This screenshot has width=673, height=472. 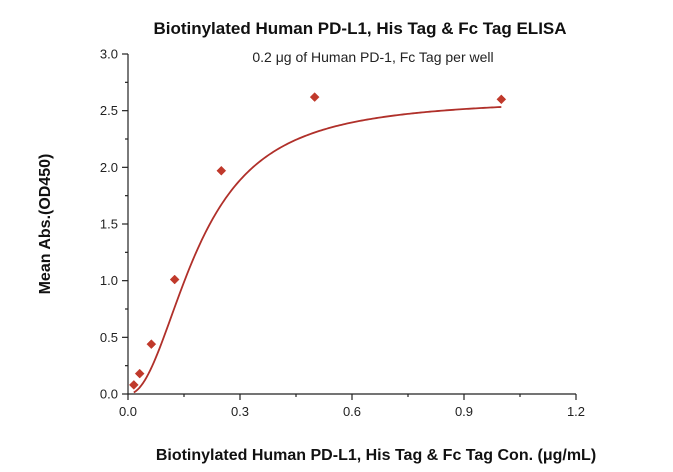 I want to click on x-tick-label: 0.0, so click(x=128, y=411).